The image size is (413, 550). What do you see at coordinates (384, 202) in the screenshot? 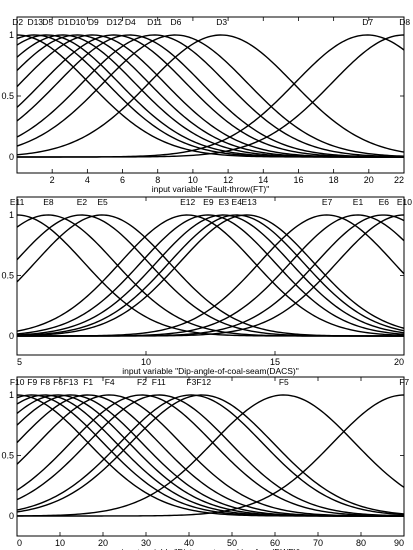
I see `mf-label-e6: E6` at bounding box center [384, 202].